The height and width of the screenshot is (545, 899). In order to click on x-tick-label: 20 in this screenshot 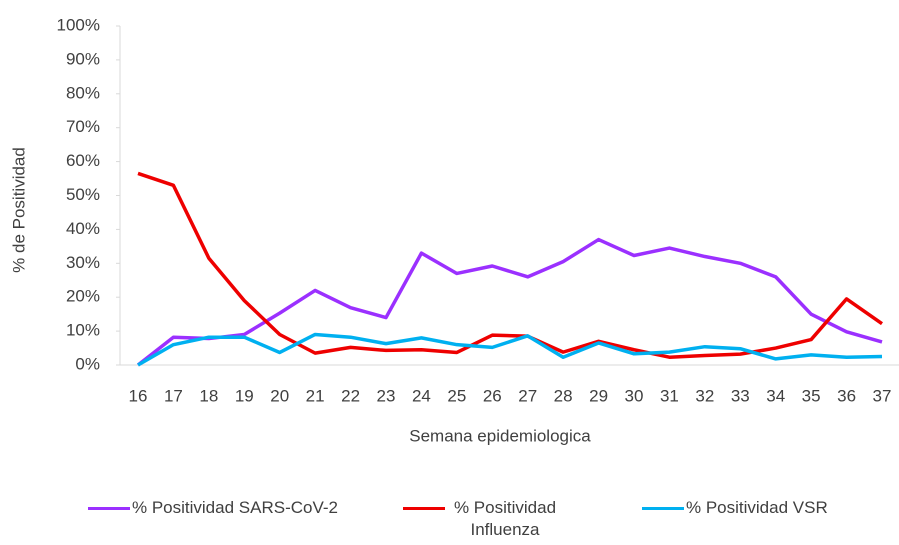, I will do `click(279, 395)`.